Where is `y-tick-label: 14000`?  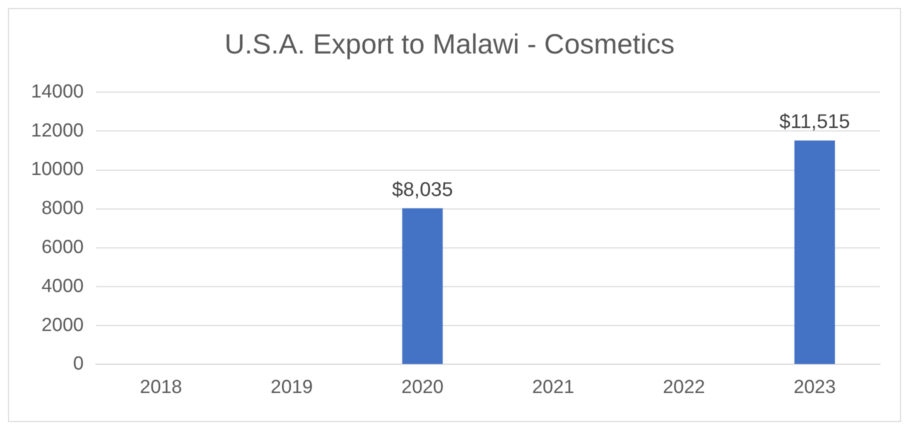 y-tick-label: 14000 is located at coordinates (57, 91).